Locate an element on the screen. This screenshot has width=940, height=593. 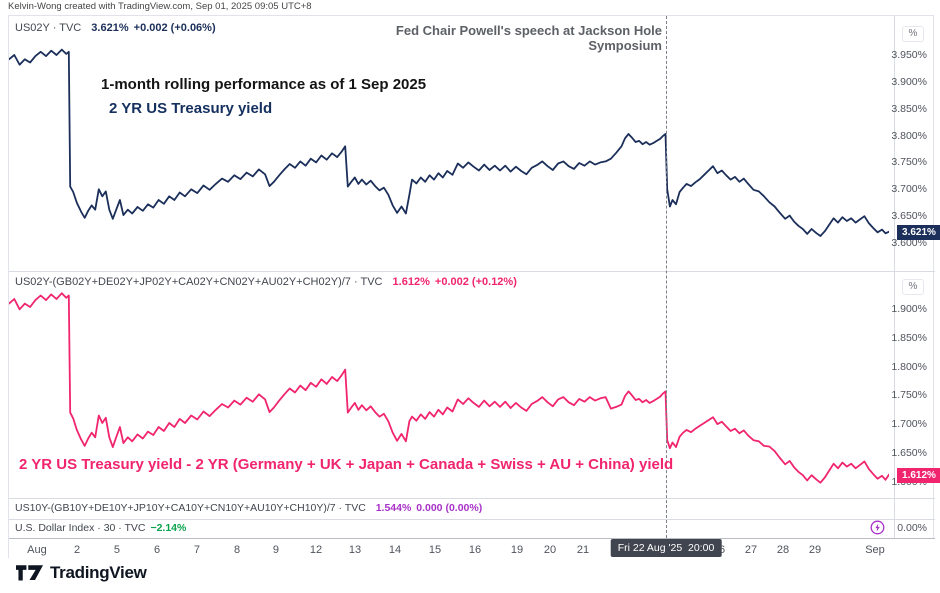
time-tick-label: 15 is located at coordinates (435, 550).